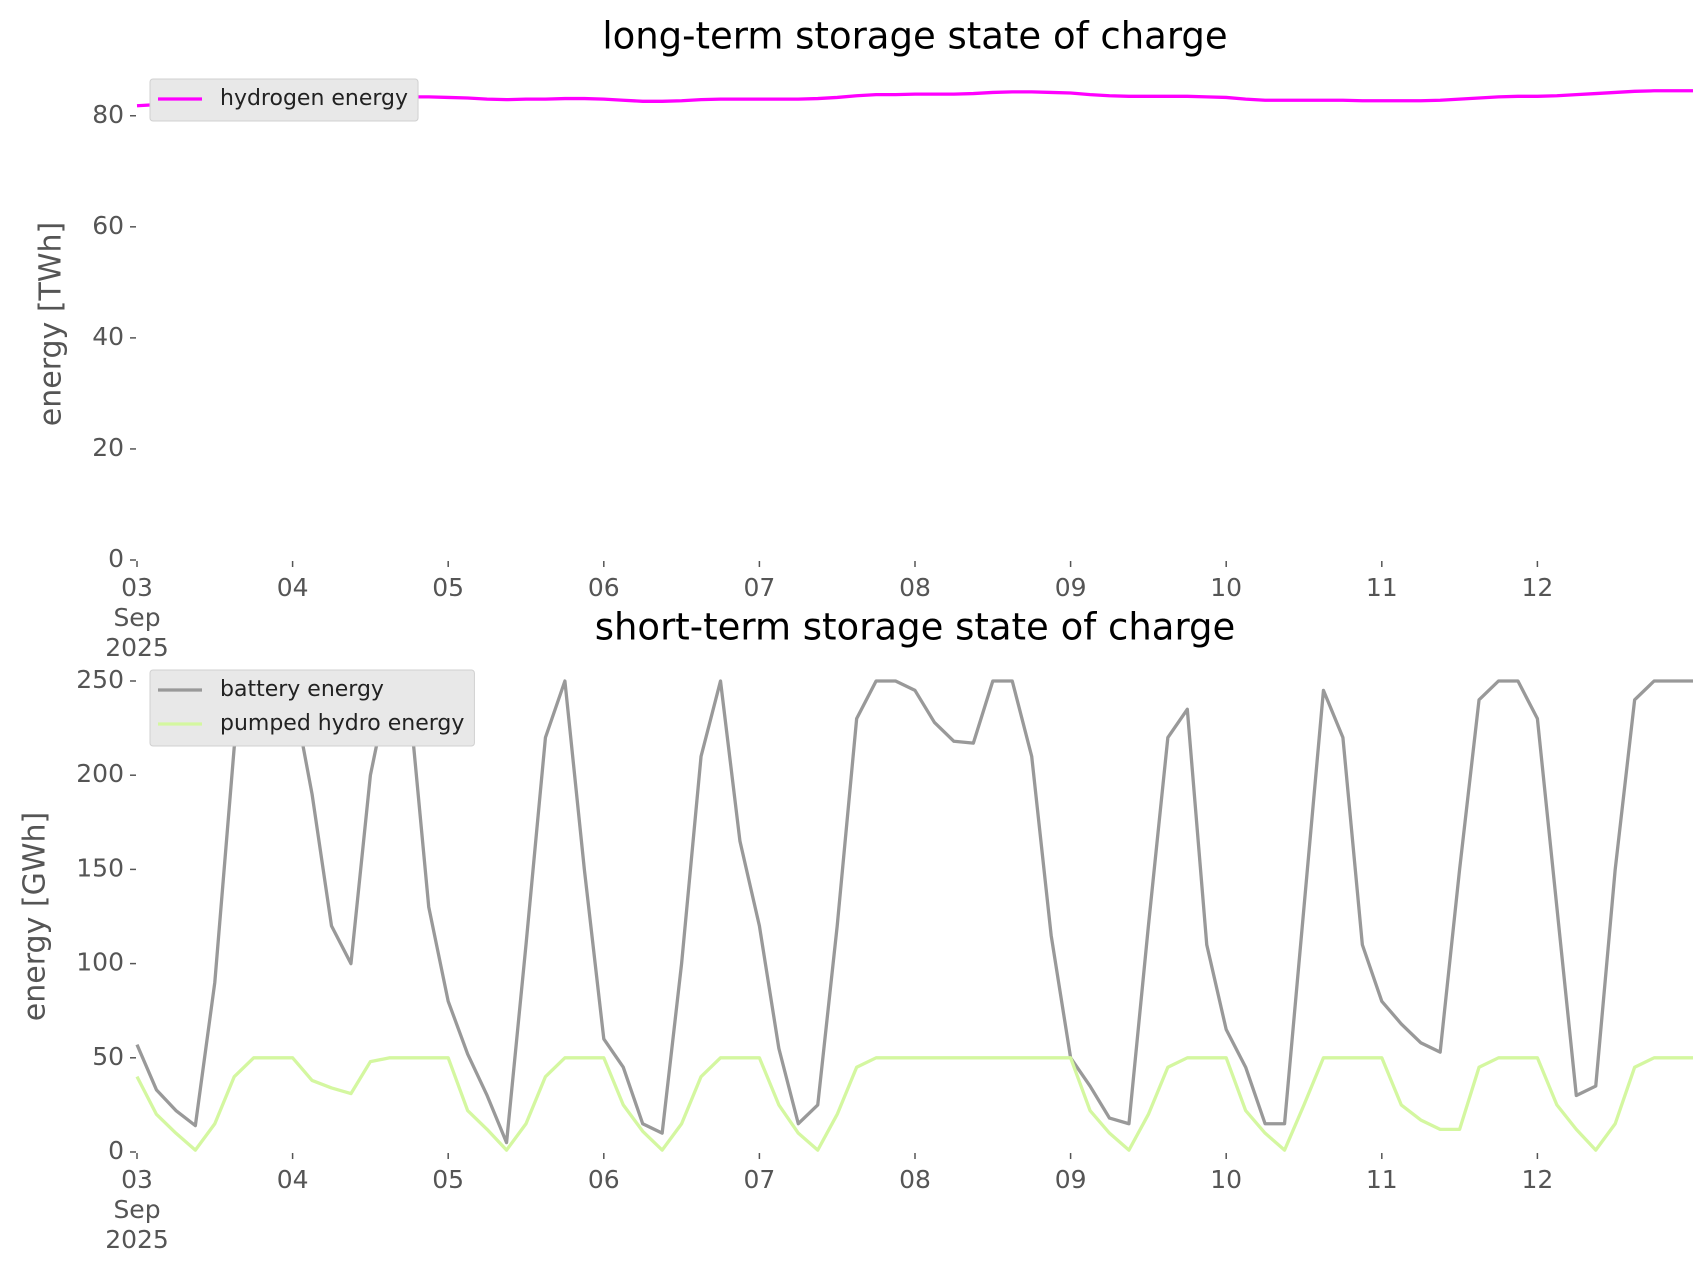 The image size is (1706, 1277). Describe the element at coordinates (108, 336) in the screenshot. I see `y-tick-label: 40` at that location.